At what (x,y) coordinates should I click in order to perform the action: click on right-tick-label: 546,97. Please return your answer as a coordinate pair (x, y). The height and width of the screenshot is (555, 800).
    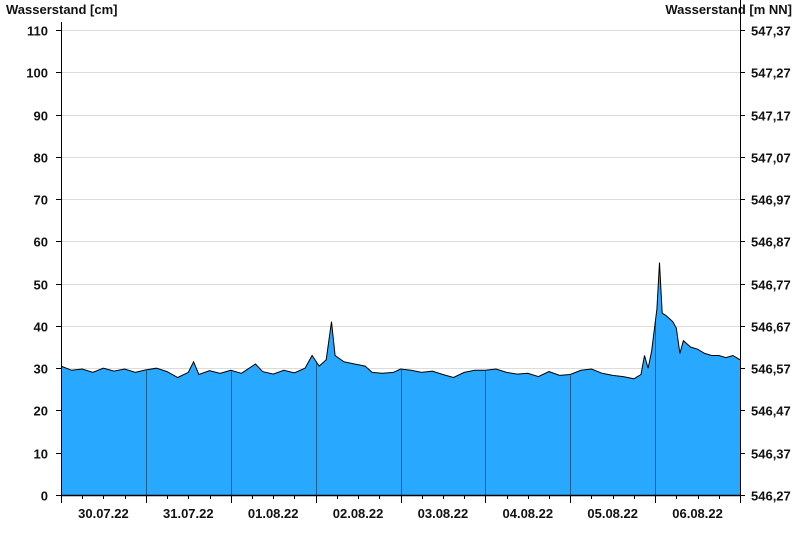
    Looking at the image, I should click on (771, 200).